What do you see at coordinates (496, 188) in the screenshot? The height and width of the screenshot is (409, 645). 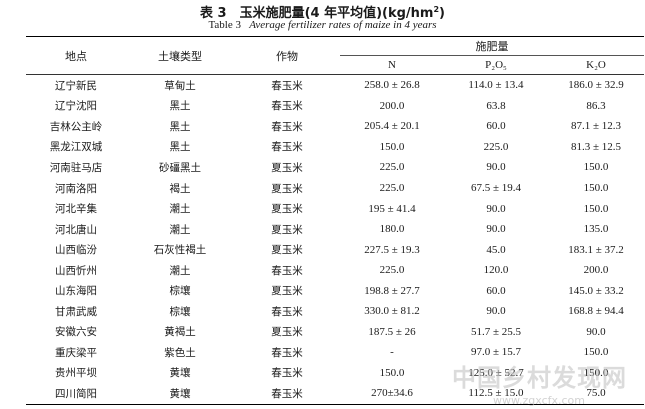 I see `cell-p2o5: 67.5 ± 19.4` at bounding box center [496, 188].